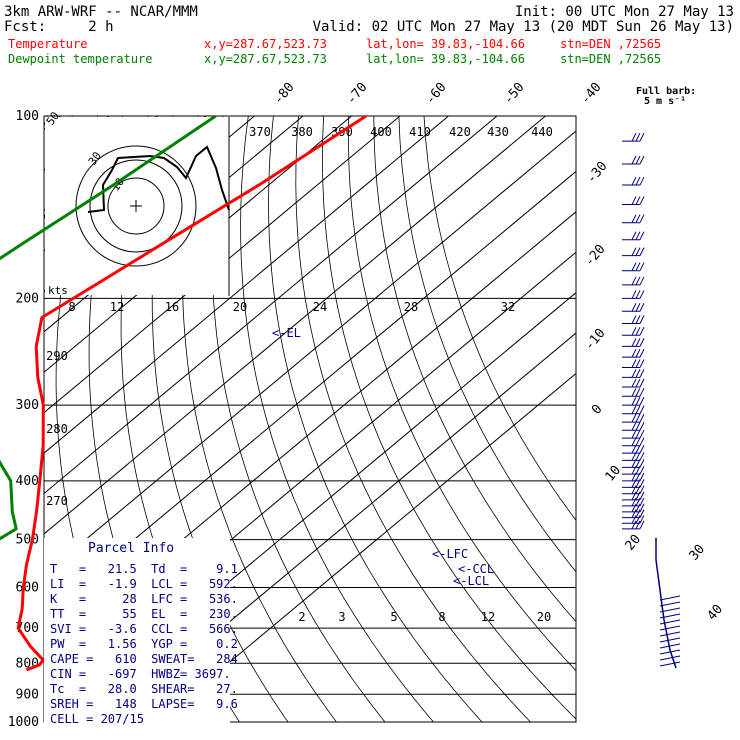  What do you see at coordinates (27, 116) in the screenshot?
I see `pressure-tick-label: 100` at bounding box center [27, 116].